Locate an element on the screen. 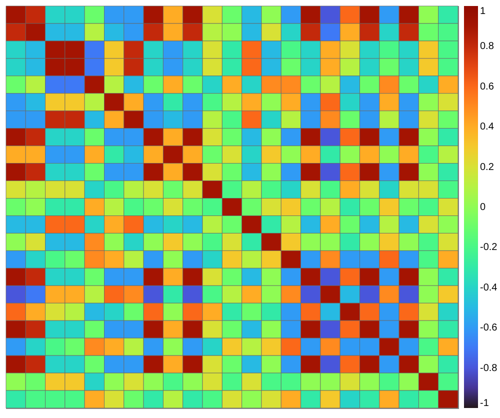  color-bar-label: -0.8 is located at coordinates (489, 368).